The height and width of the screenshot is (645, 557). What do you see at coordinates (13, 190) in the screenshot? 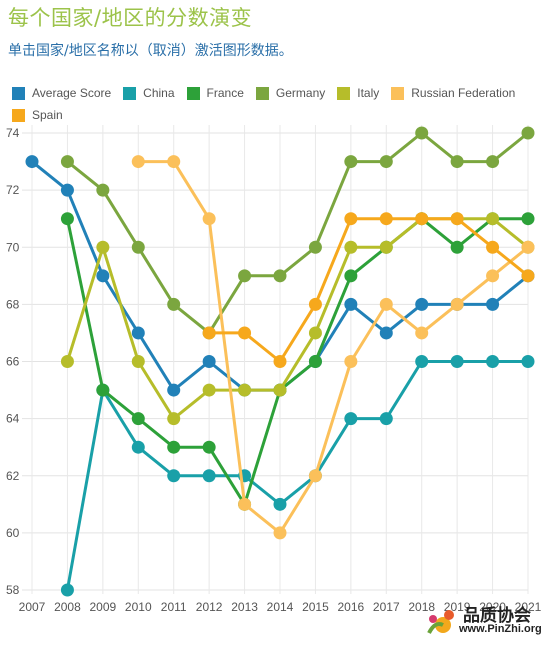
I see `y-tick-label: 72` at bounding box center [13, 190].